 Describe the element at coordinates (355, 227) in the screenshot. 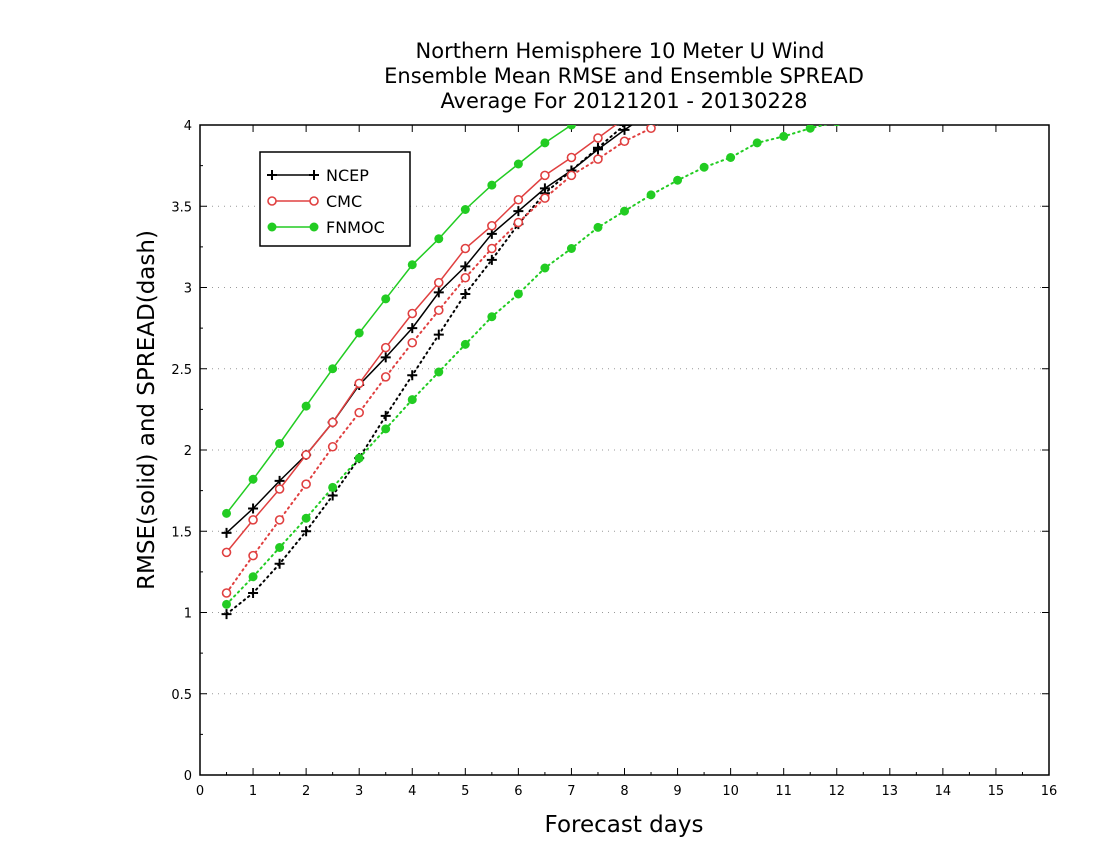

I see `legend-label-fnmoc: FNMOC` at that location.